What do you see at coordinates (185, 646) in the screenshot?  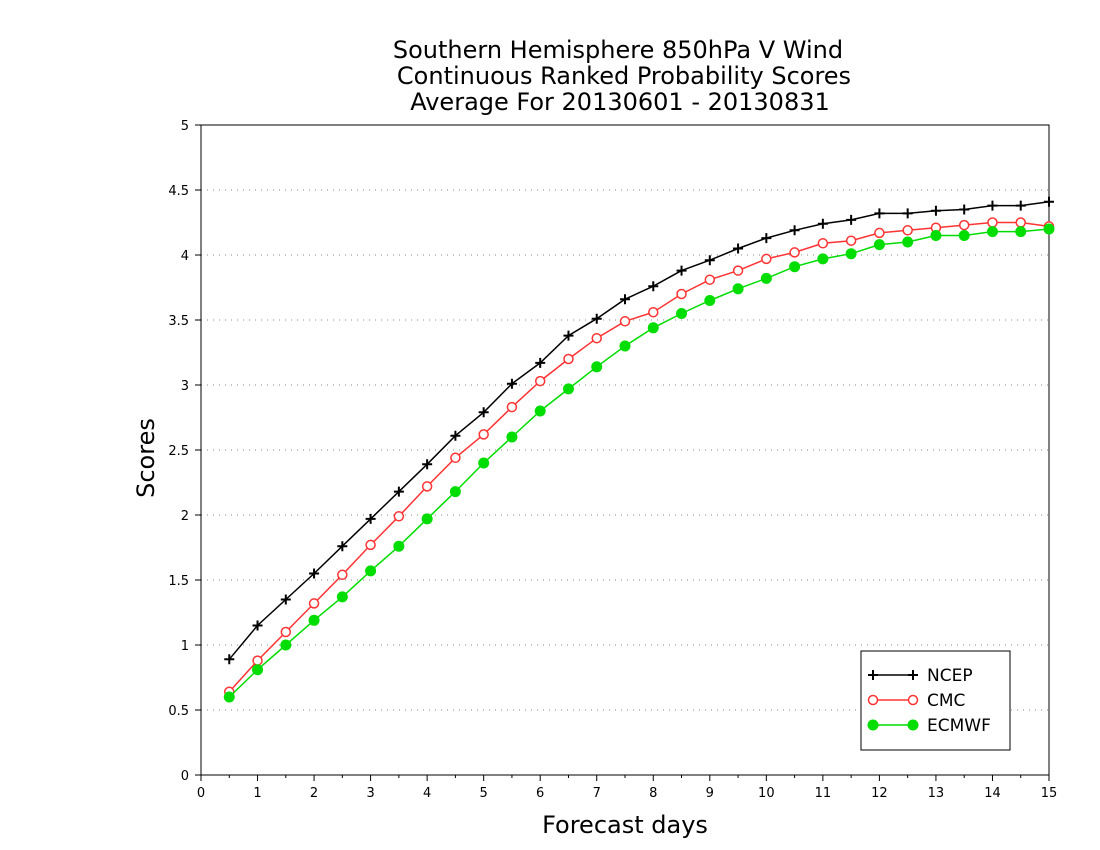 I see `y-tick-label: 1` at bounding box center [185, 646].